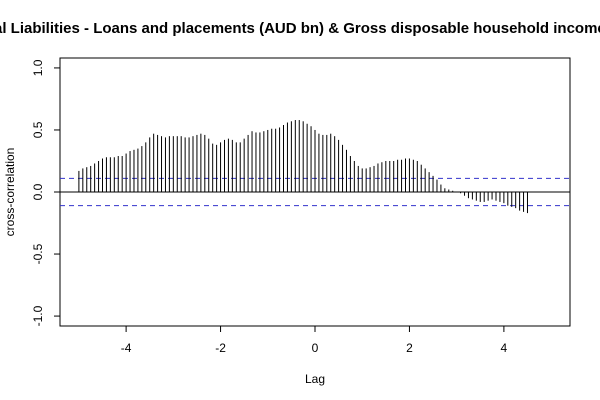  I want to click on x-axis: -4 -2 0 2 4, so click(314, 340).